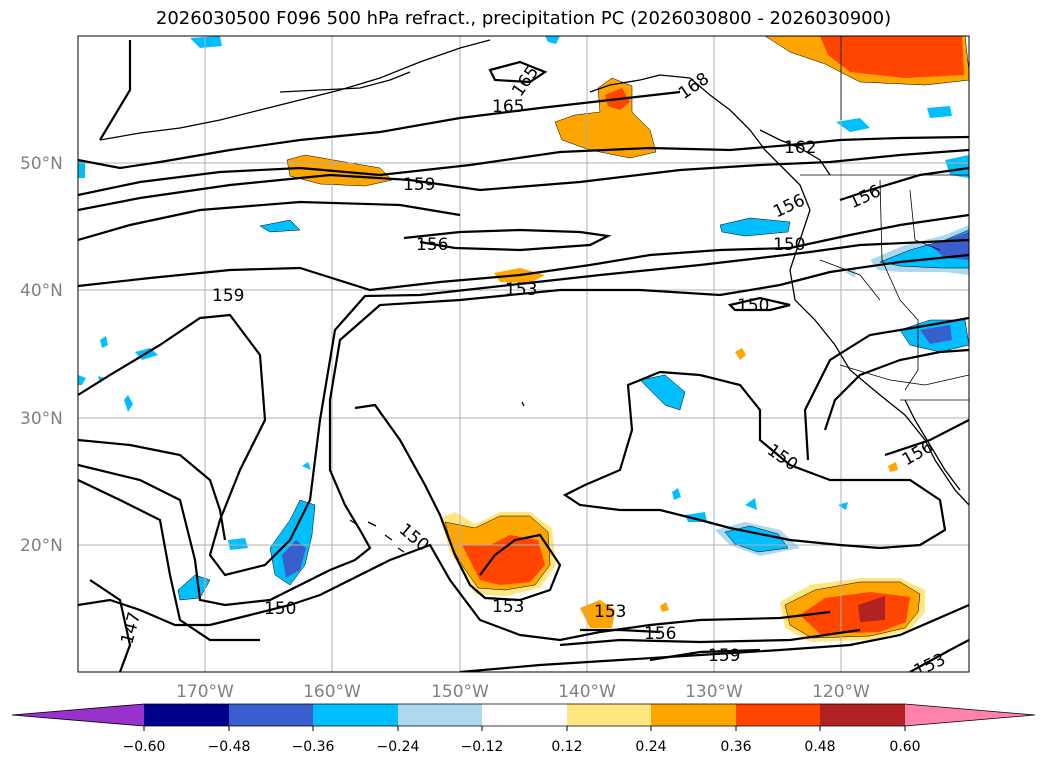 Image resolution: width=1047 pixels, height=765 pixels. What do you see at coordinates (482, 747) in the screenshot?
I see `colorbar-tick-label: −0.12` at bounding box center [482, 747].